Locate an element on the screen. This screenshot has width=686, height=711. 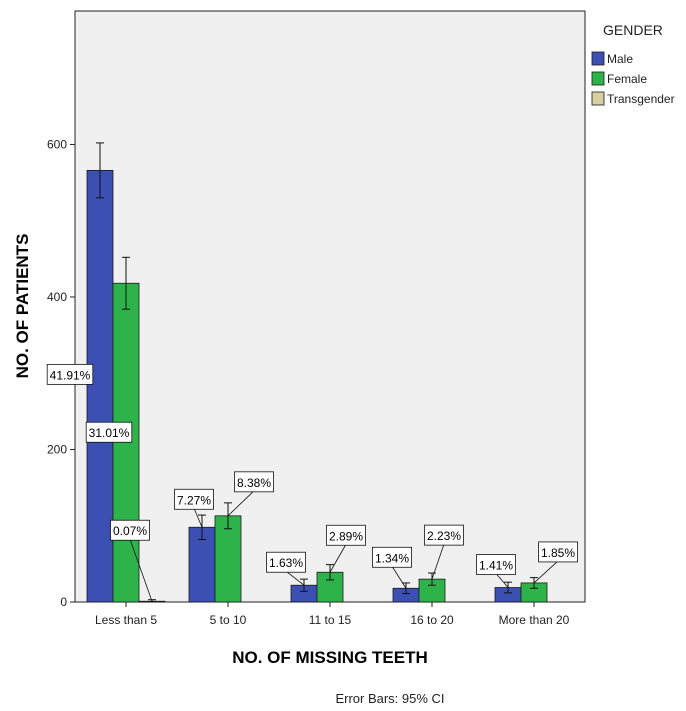
y-axis-title: NO. OF PATIENTS is located at coordinates (22, 306).